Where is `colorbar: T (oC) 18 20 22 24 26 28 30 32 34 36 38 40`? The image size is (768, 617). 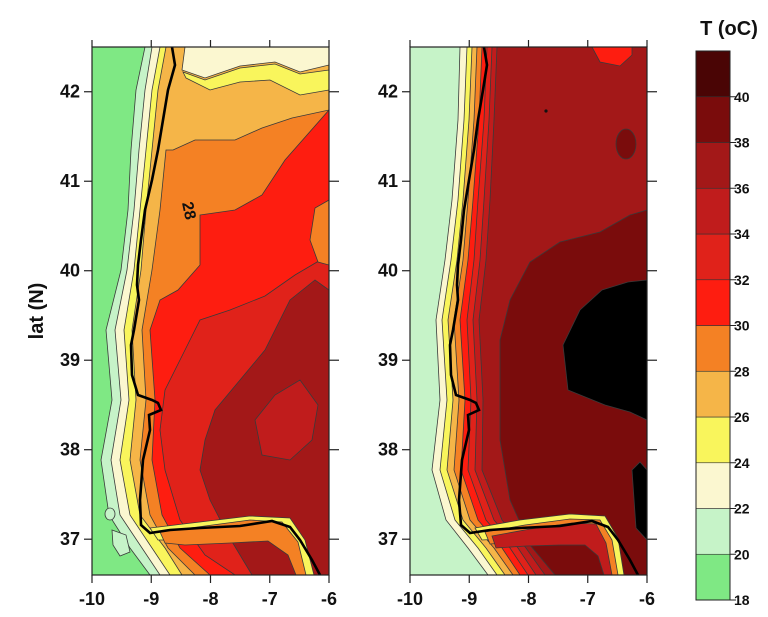
colorbar: T (oC) 18 20 22 24 26 28 30 32 34 36 38 40 is located at coordinates (726, 313).